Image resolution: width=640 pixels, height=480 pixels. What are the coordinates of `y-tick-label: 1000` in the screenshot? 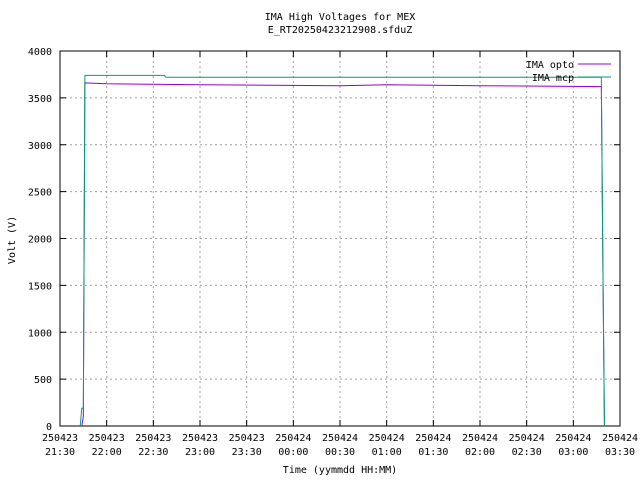 It's located at (40, 333).